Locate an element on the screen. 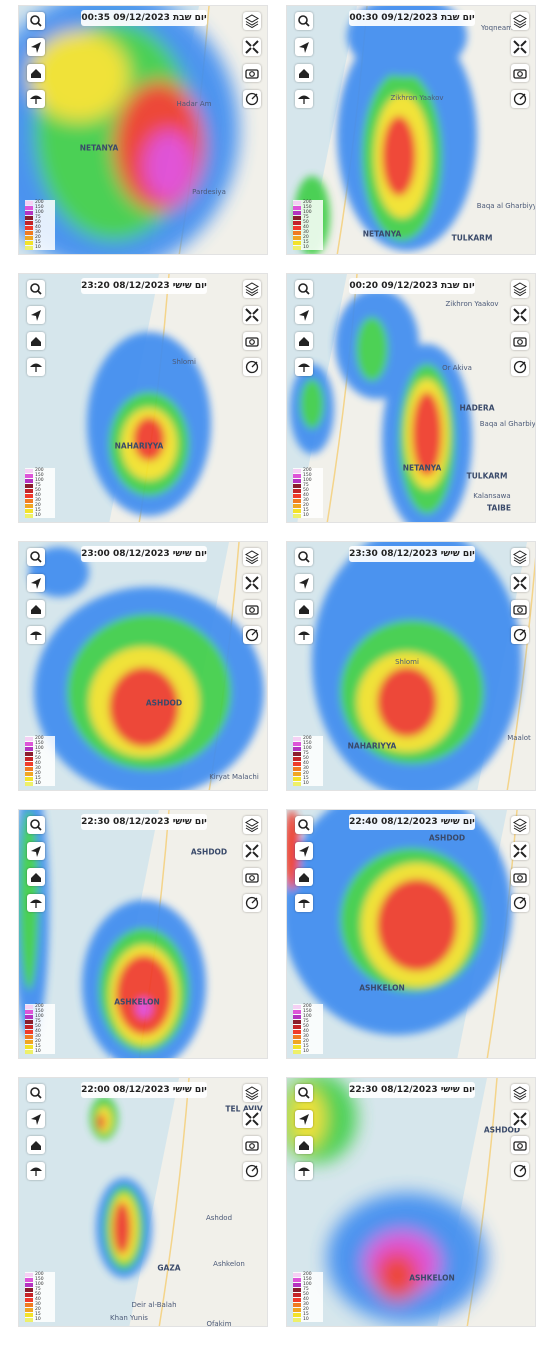 The image size is (541, 1347). place-label: TAIBE is located at coordinates (499, 508).